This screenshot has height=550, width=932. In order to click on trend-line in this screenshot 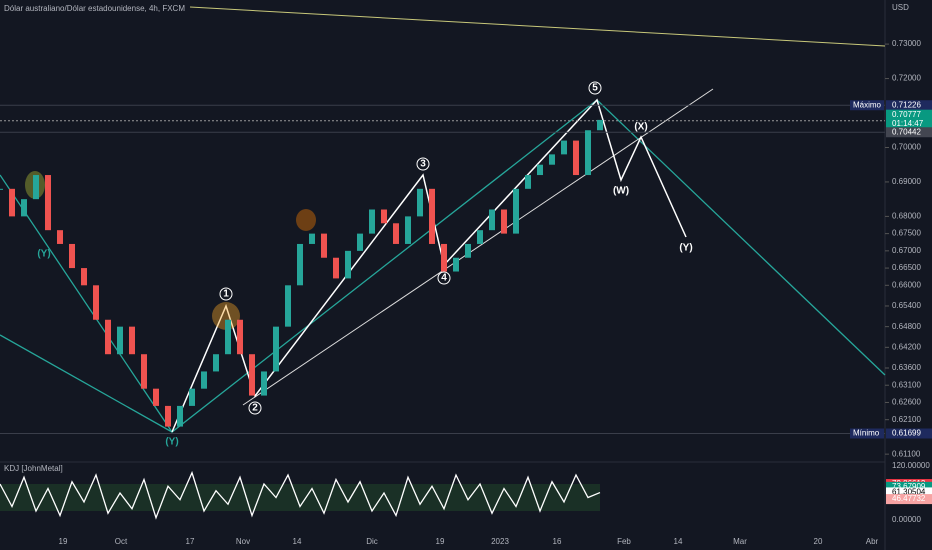, I will do `click(537, 26)`.